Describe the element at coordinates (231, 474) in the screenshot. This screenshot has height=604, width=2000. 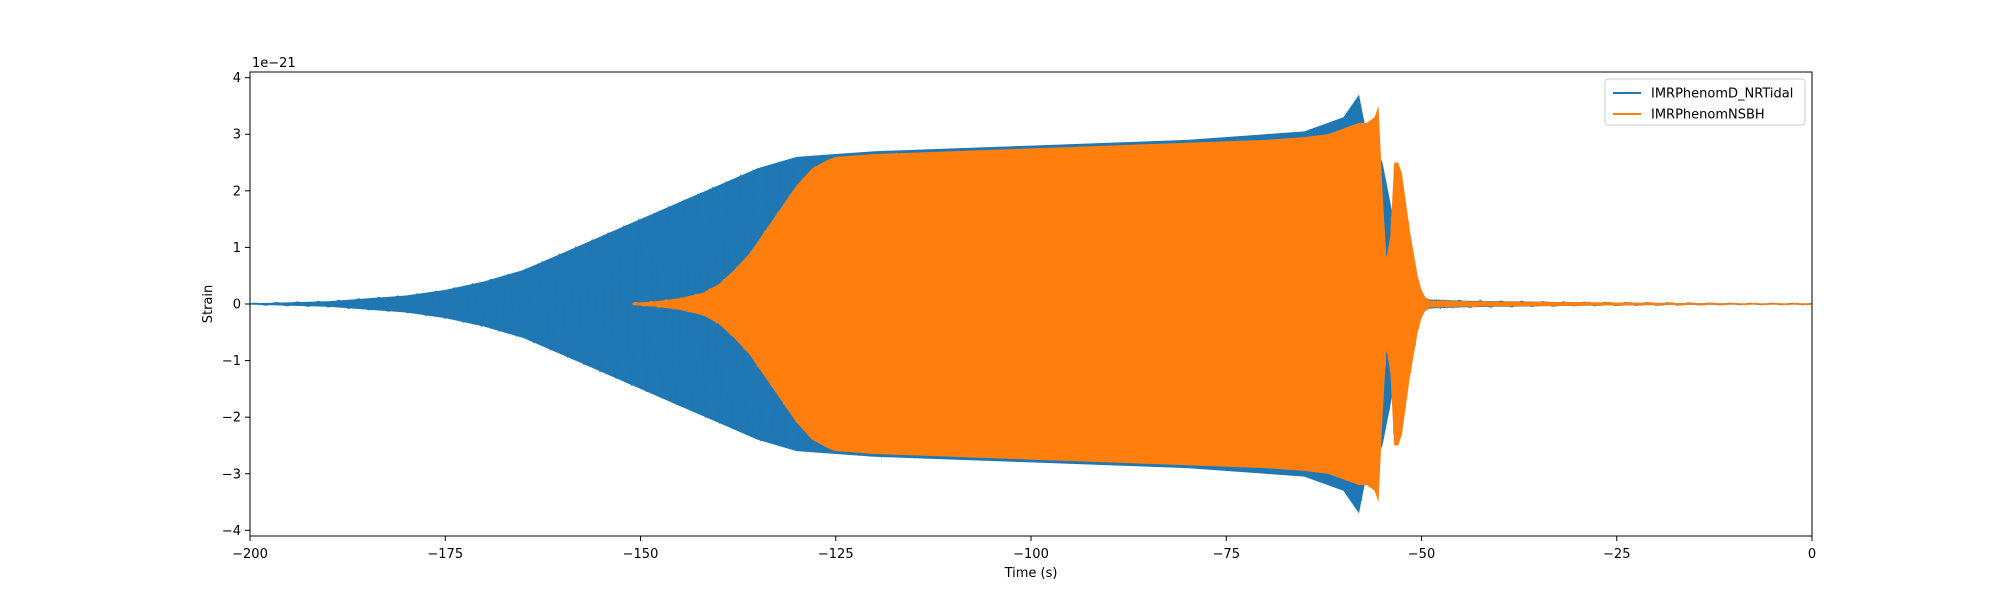
I see `y-tick-label: −3` at that location.